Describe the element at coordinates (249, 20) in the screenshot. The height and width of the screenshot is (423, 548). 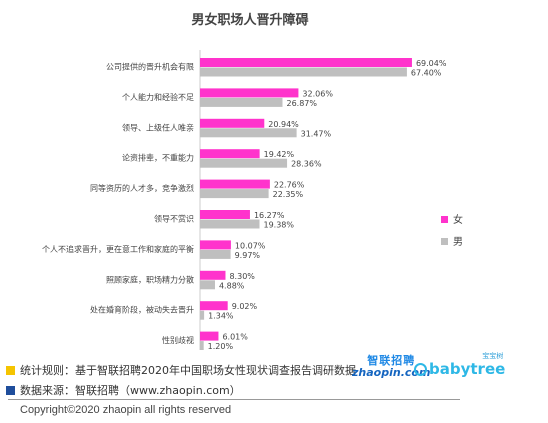
I see `chart-title: 男女职场人晋升障碍` at that location.